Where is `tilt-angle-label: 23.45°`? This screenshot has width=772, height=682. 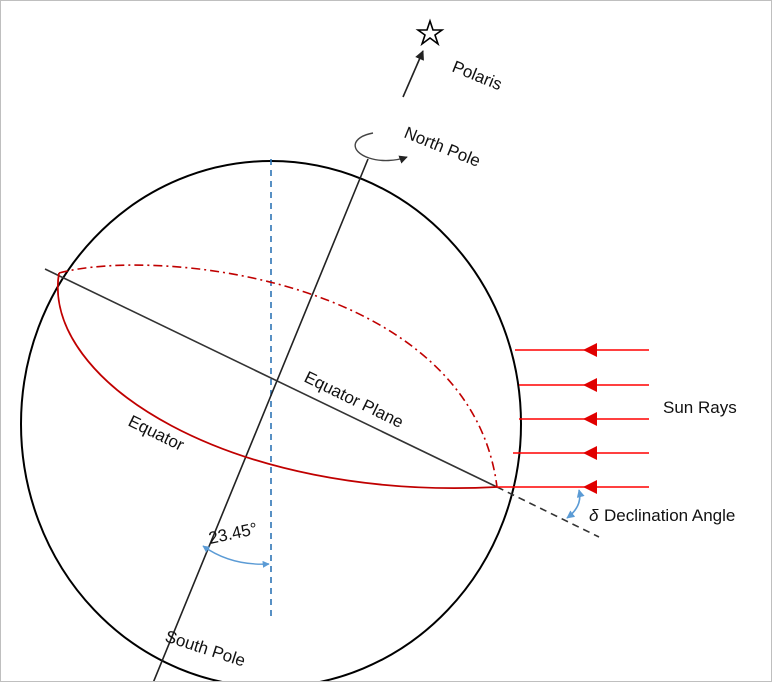 tilt-angle-label: 23.45° is located at coordinates (233, 533).